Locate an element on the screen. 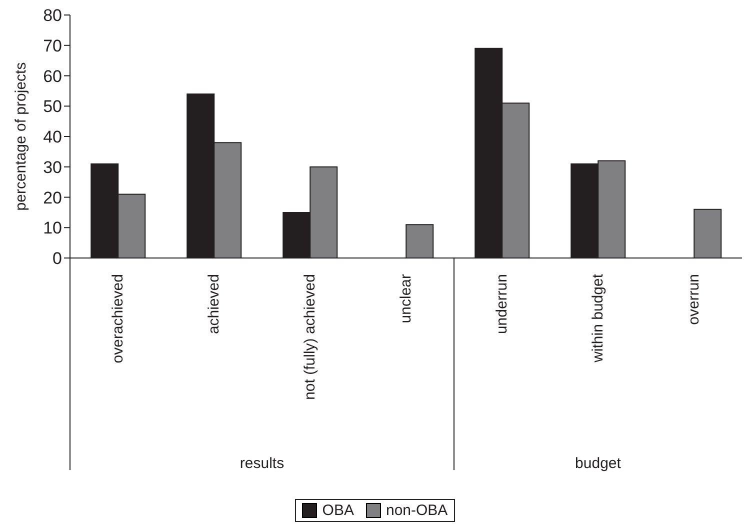 This screenshot has height=529, width=752. y-tick-label: 70 is located at coordinates (52, 46).